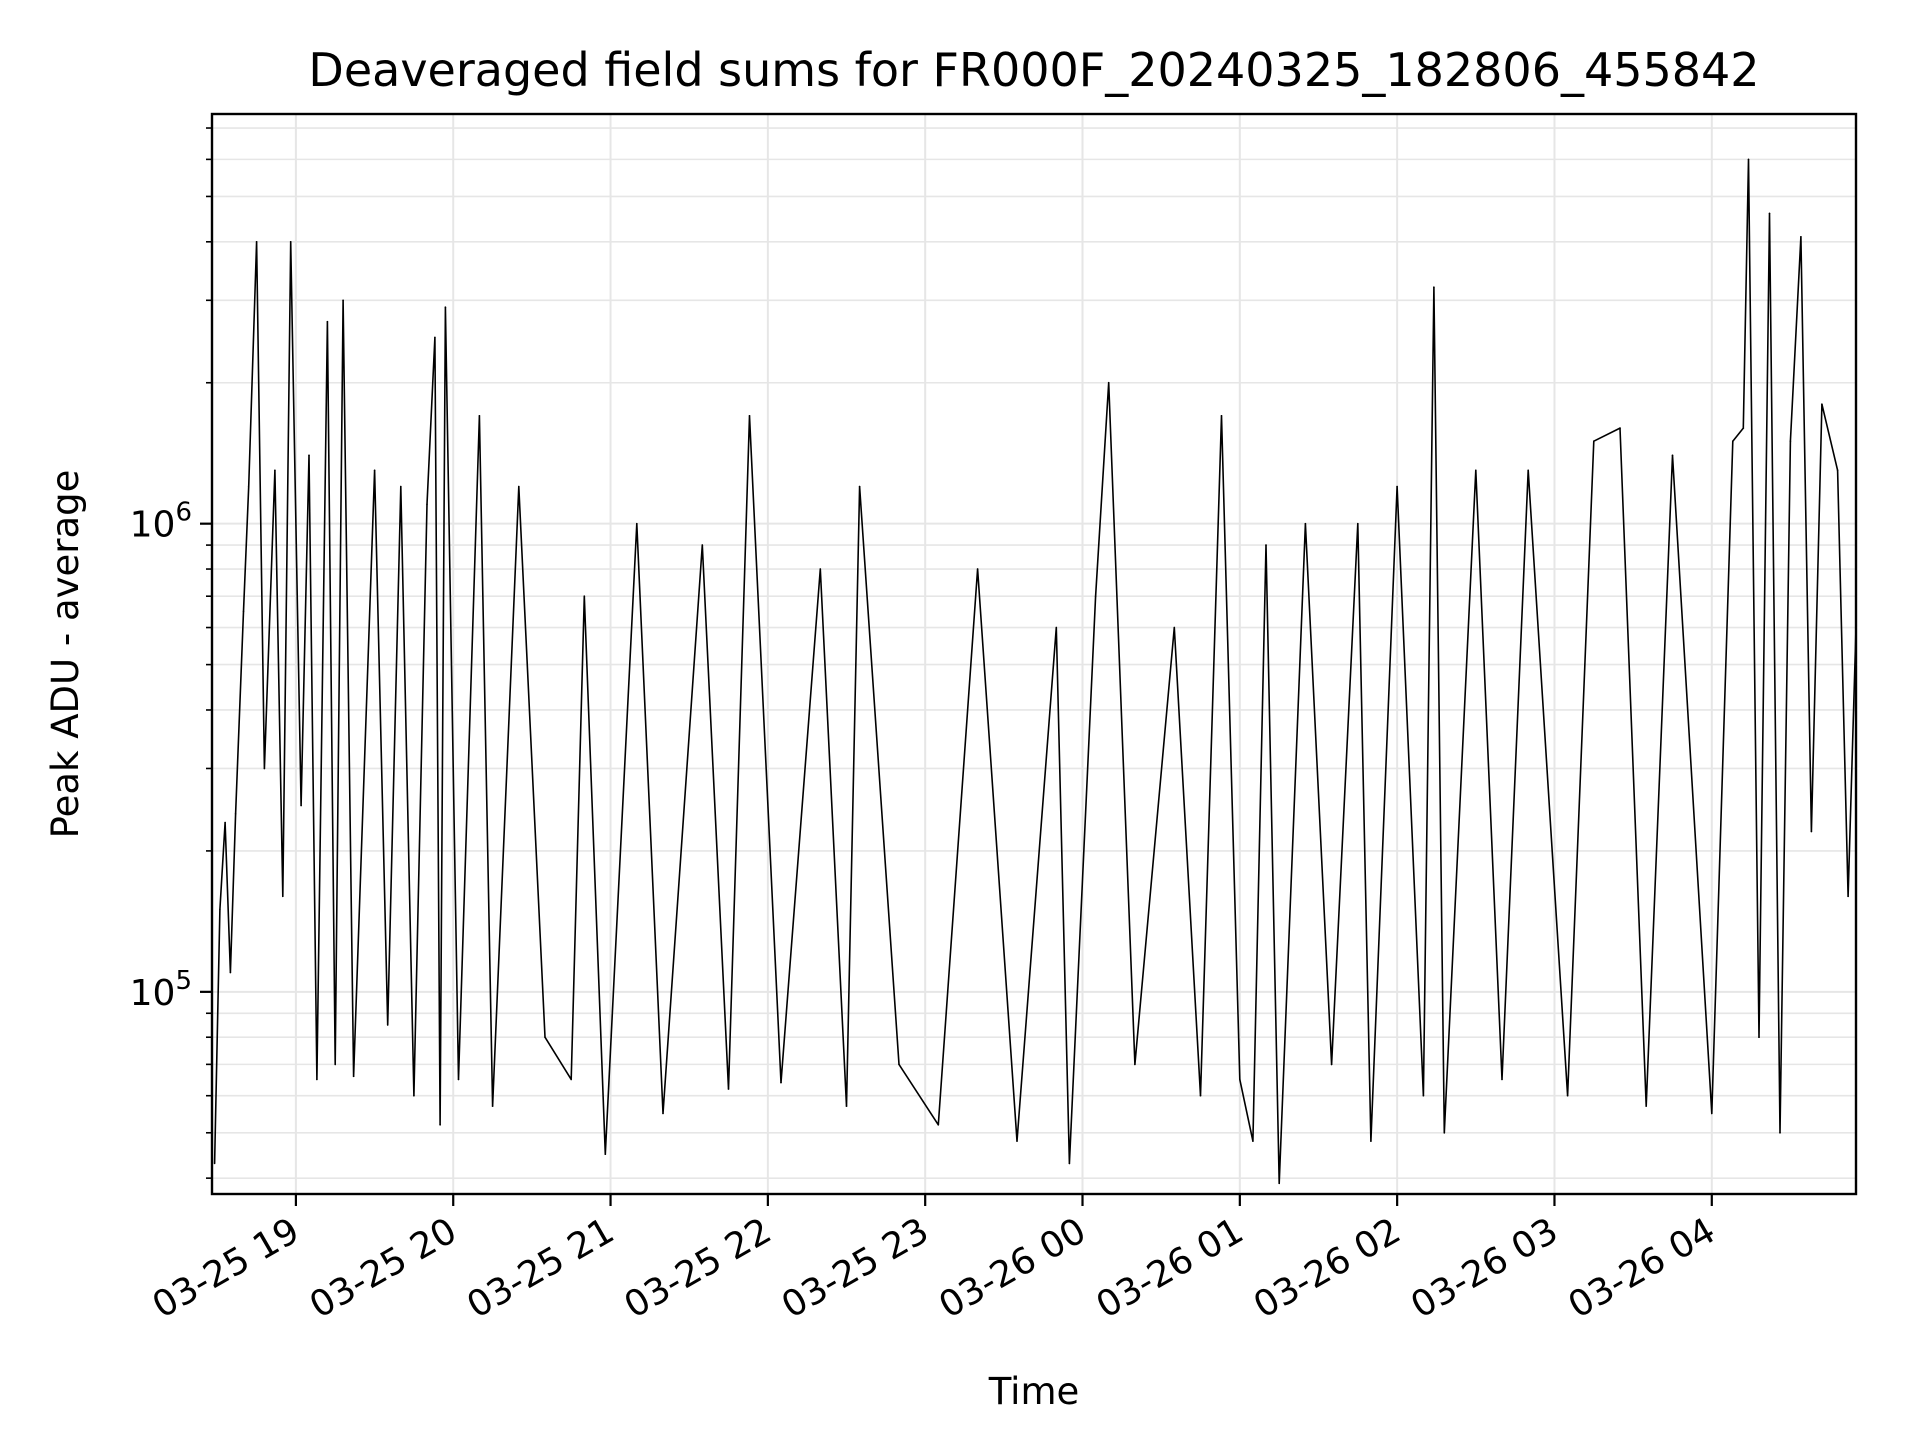  What do you see at coordinates (65, 654) in the screenshot?
I see `y-axis-label: Peak ADU - average` at bounding box center [65, 654].